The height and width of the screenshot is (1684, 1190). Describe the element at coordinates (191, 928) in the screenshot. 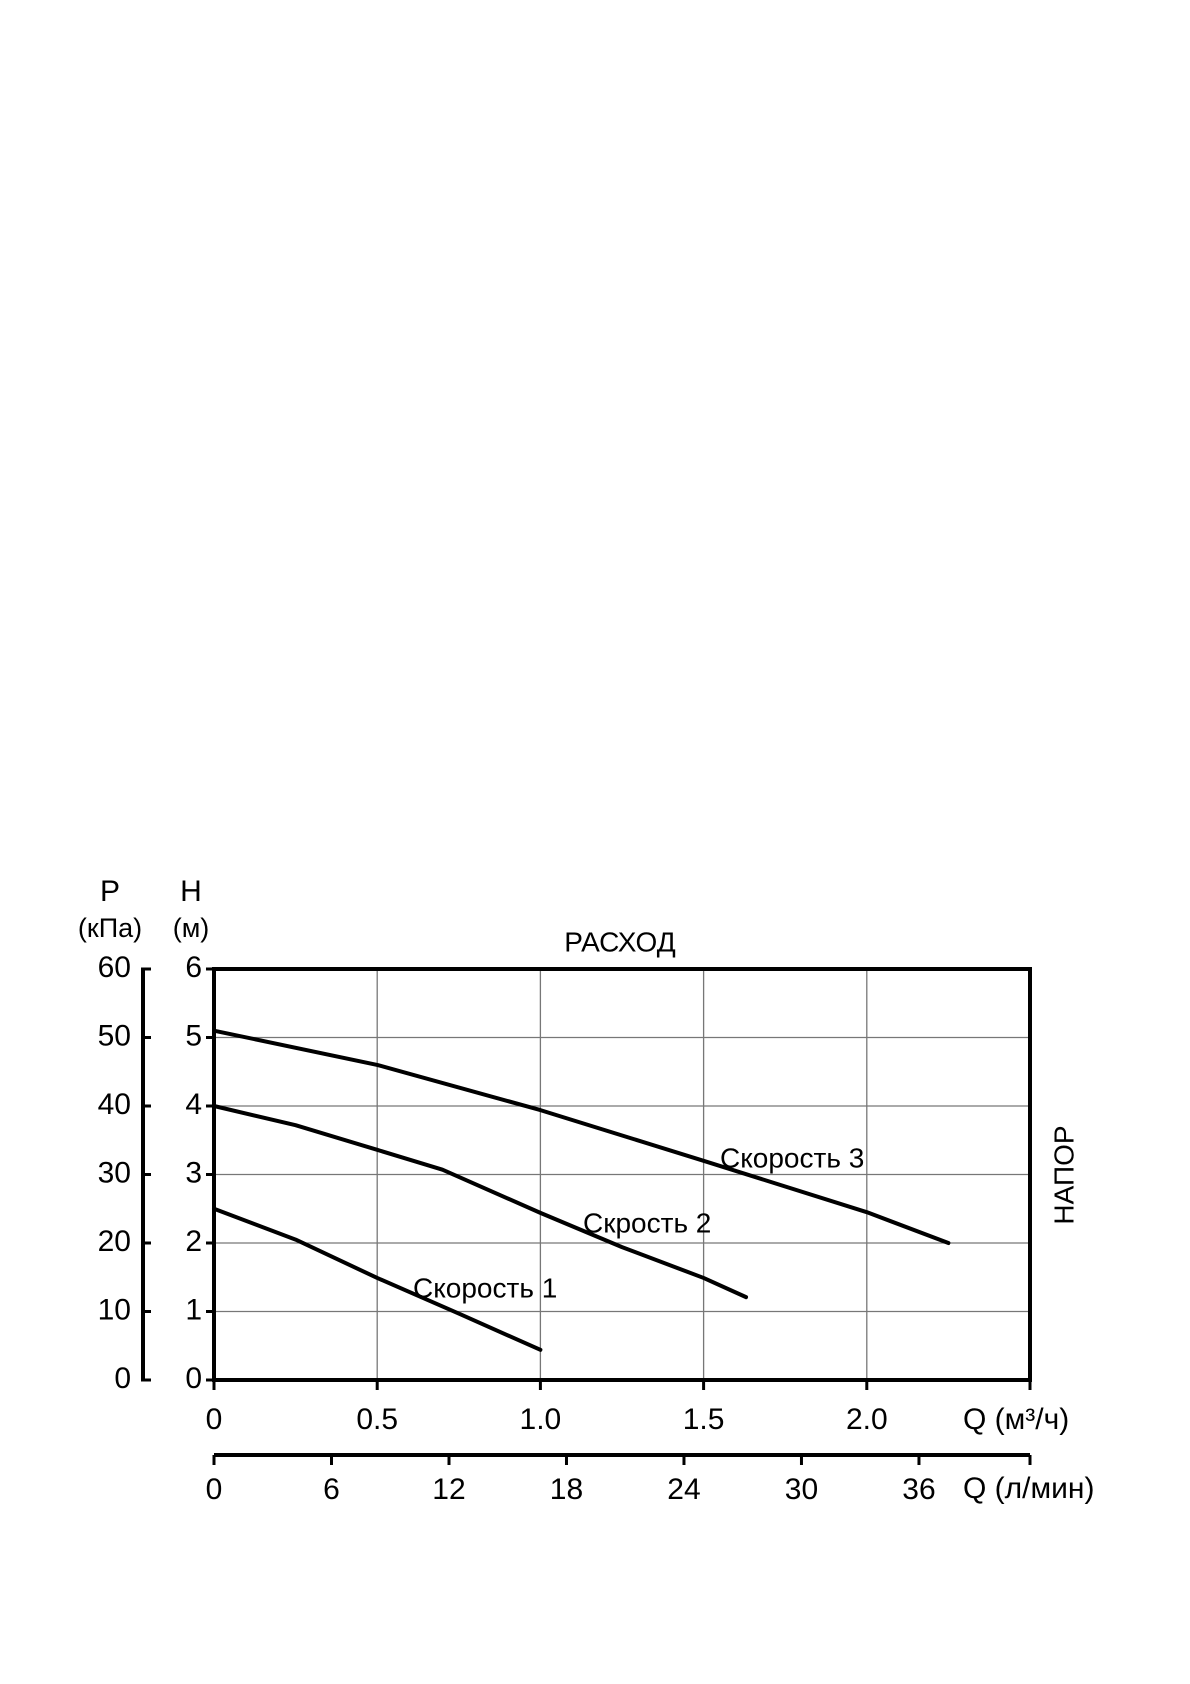

I see `y-unit: (м)` at that location.